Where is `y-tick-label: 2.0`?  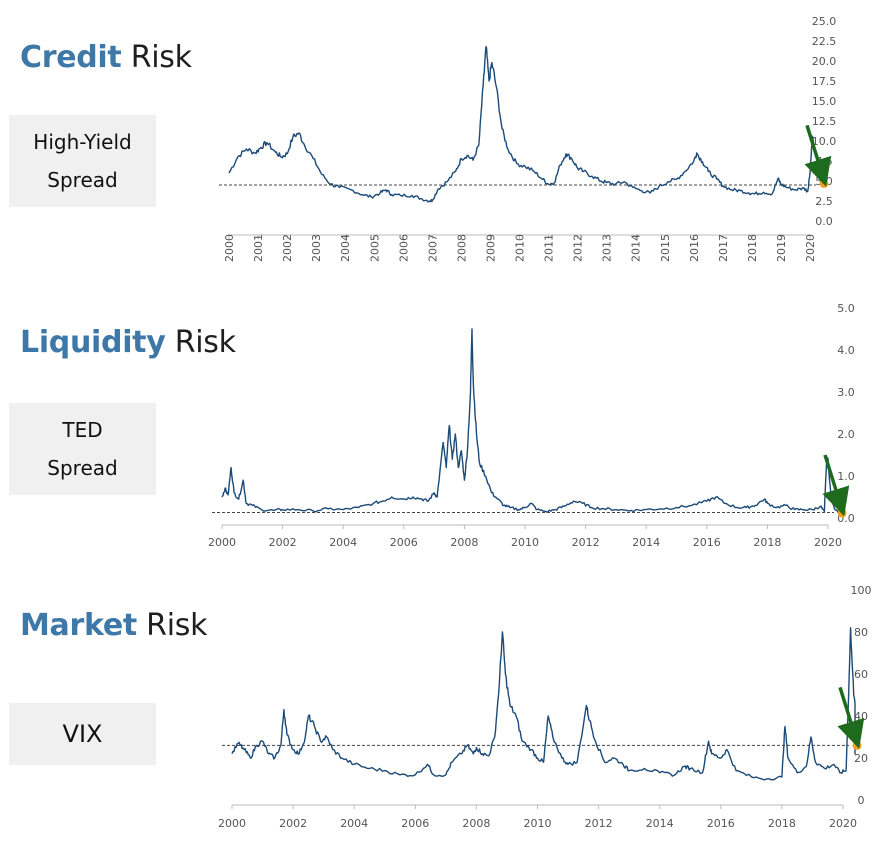 y-tick-label: 2.0 is located at coordinates (846, 434).